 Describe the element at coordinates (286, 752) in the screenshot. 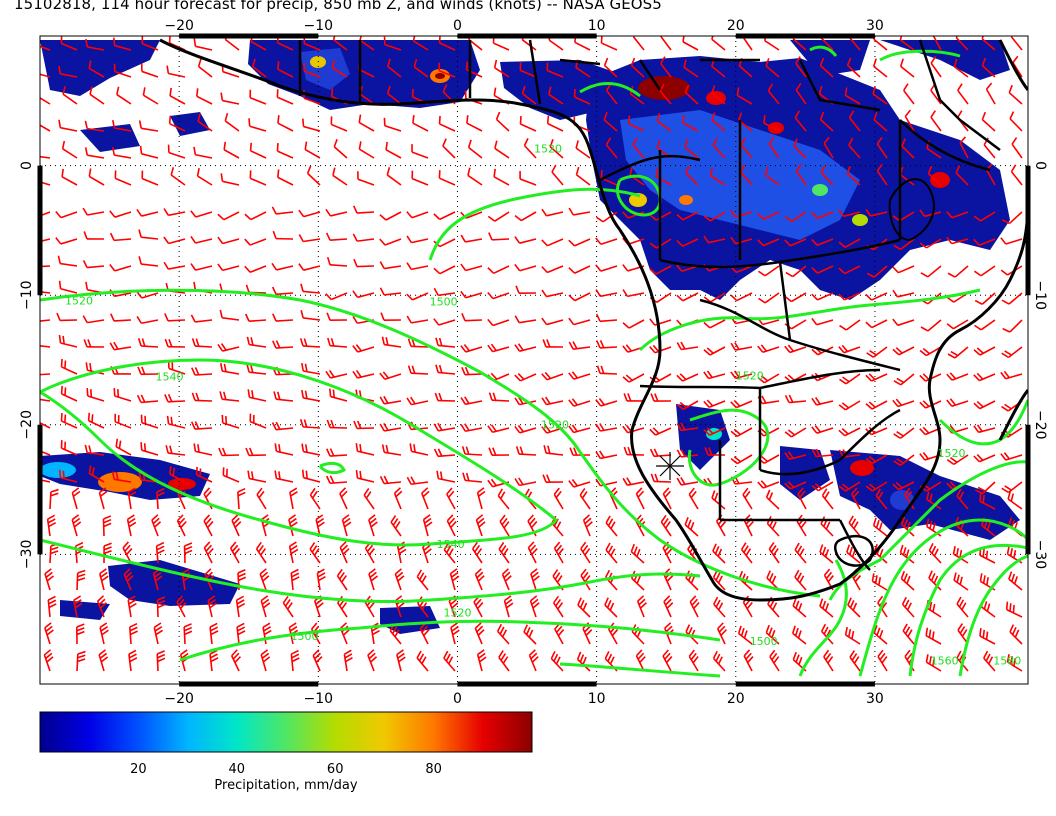

I see `precipitation-colorbar: 20 40 60 80 Precipitation, mm/day` at that location.